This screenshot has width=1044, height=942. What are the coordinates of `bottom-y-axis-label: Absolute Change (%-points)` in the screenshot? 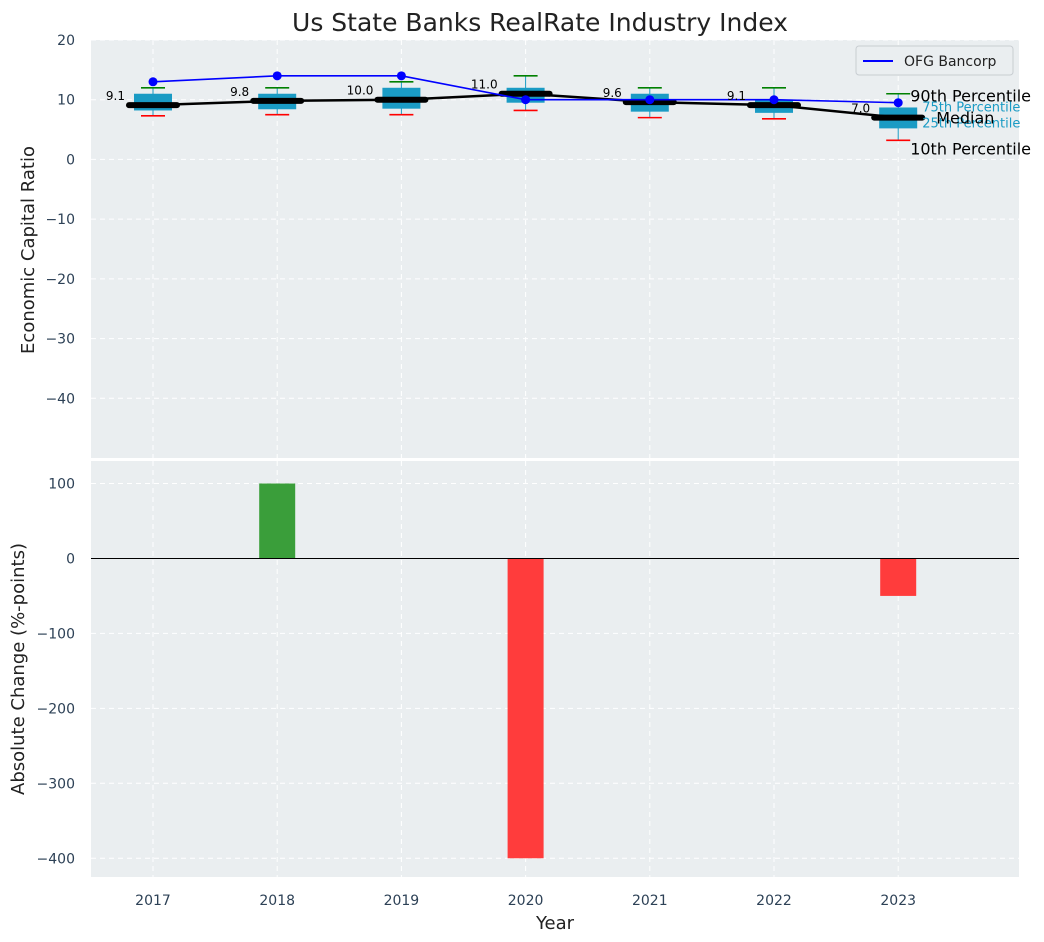 It's located at (18, 669).